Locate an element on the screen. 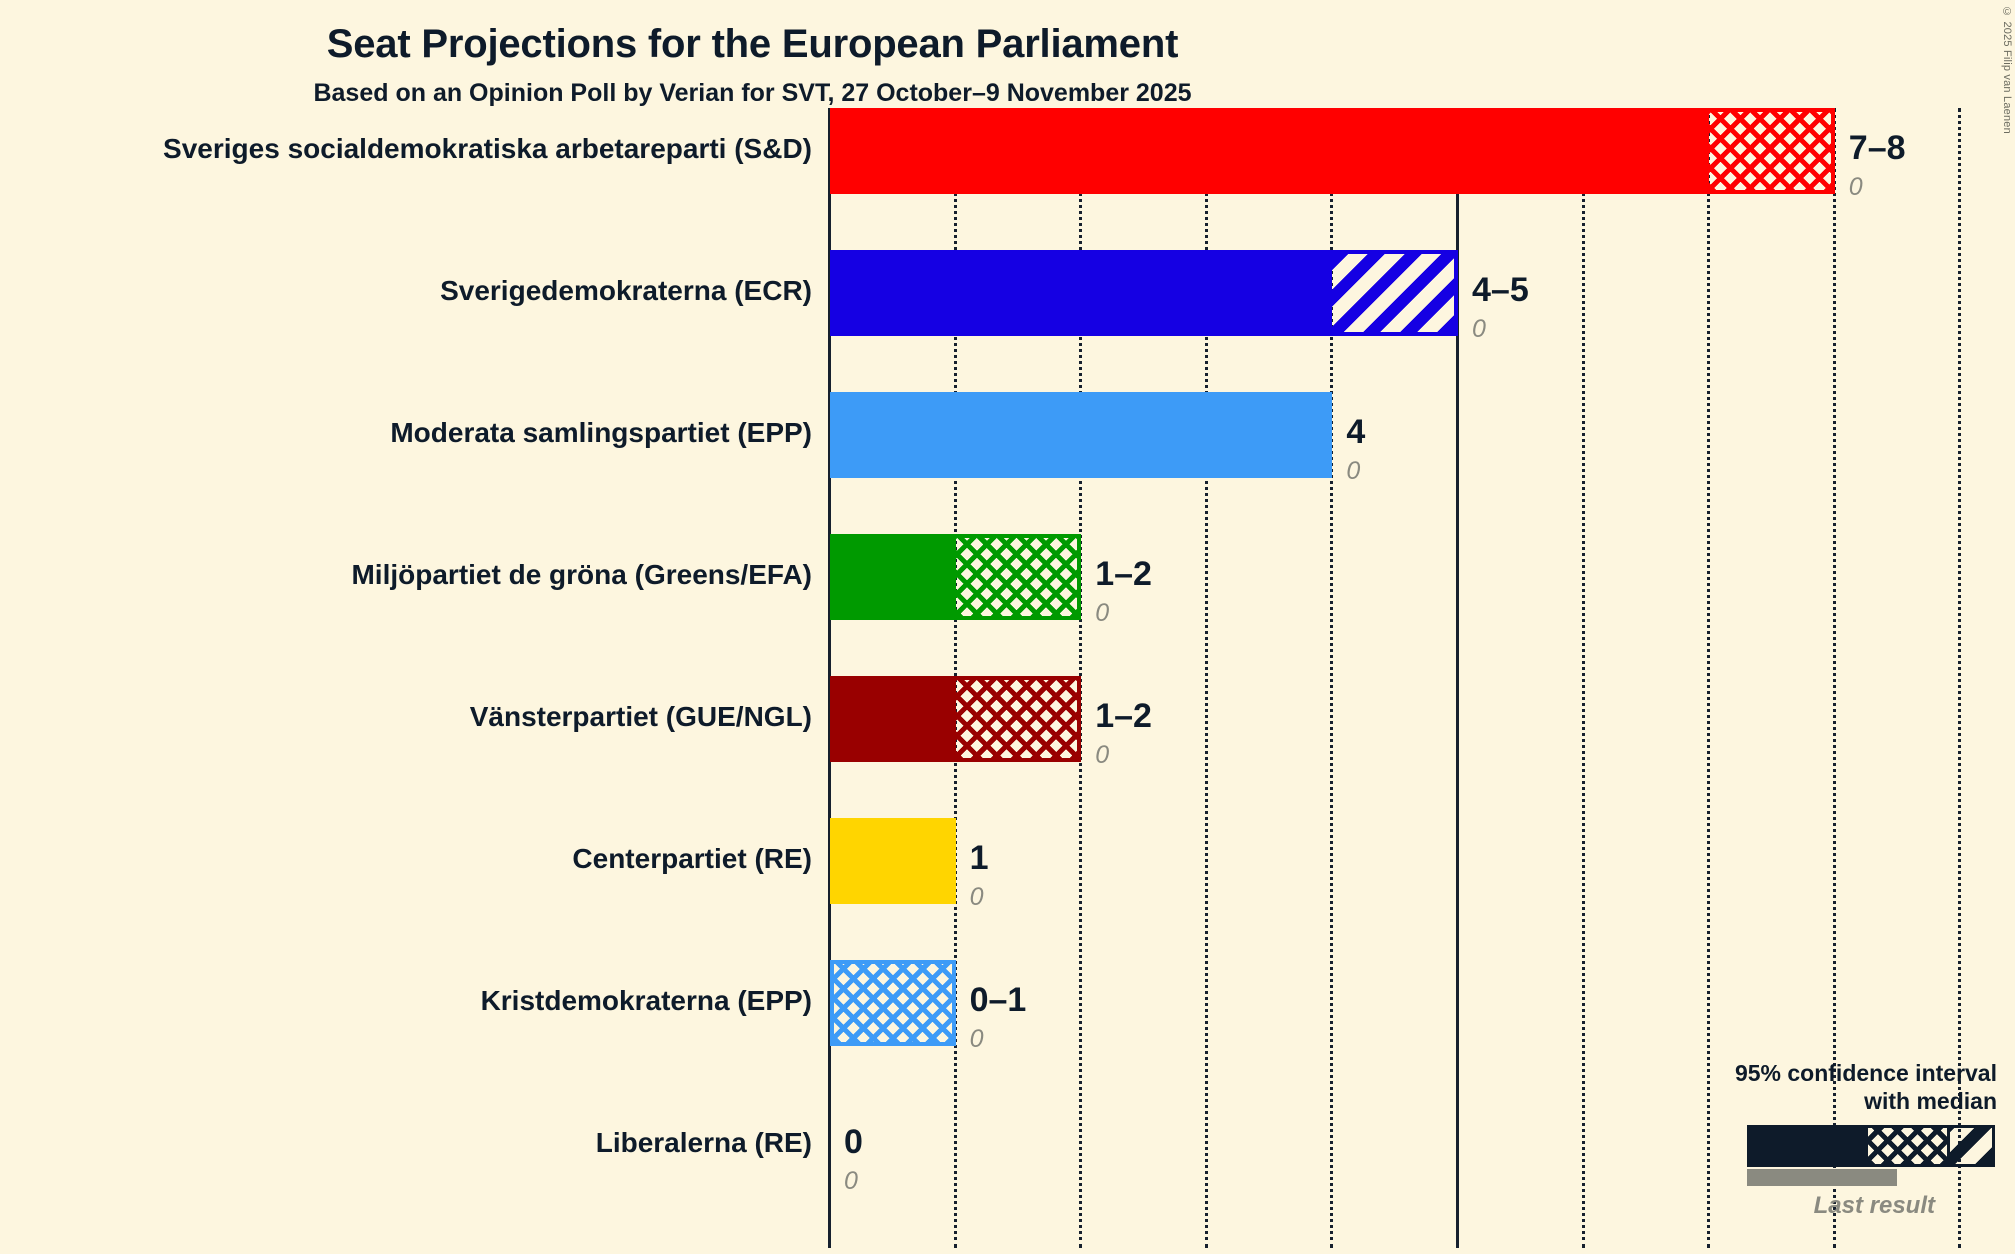  bar-row-label: Centerpartiet (RE) is located at coordinates (692, 858).